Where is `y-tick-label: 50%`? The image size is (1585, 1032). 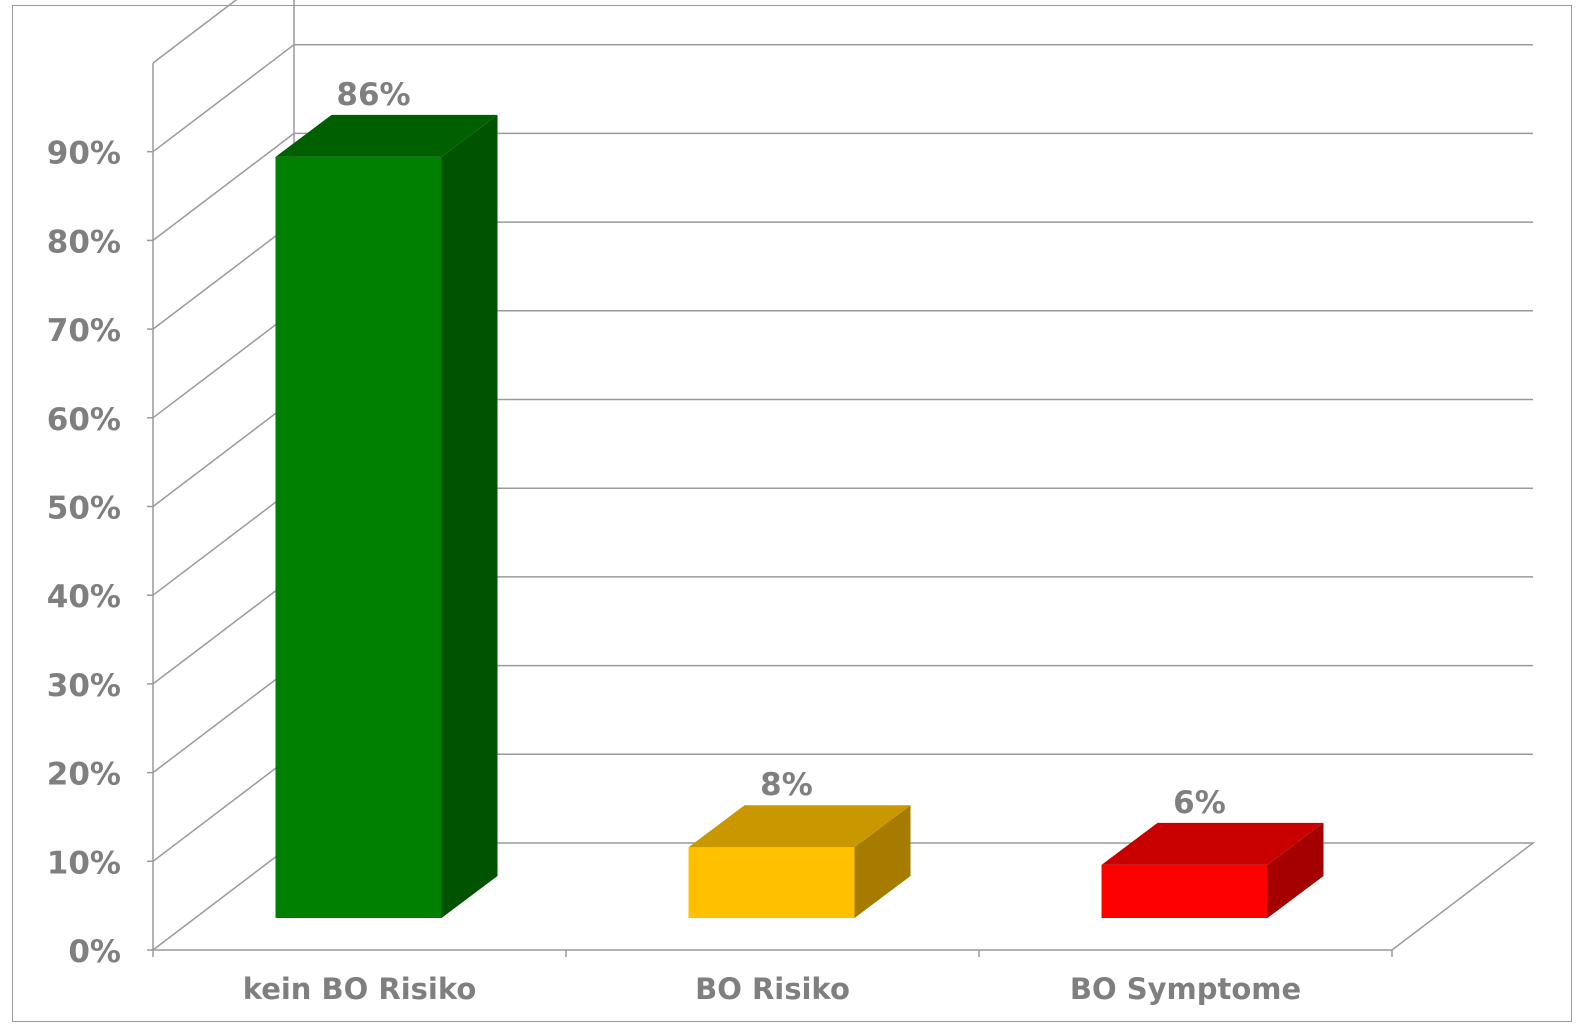
y-tick-label: 50% is located at coordinates (84, 509).